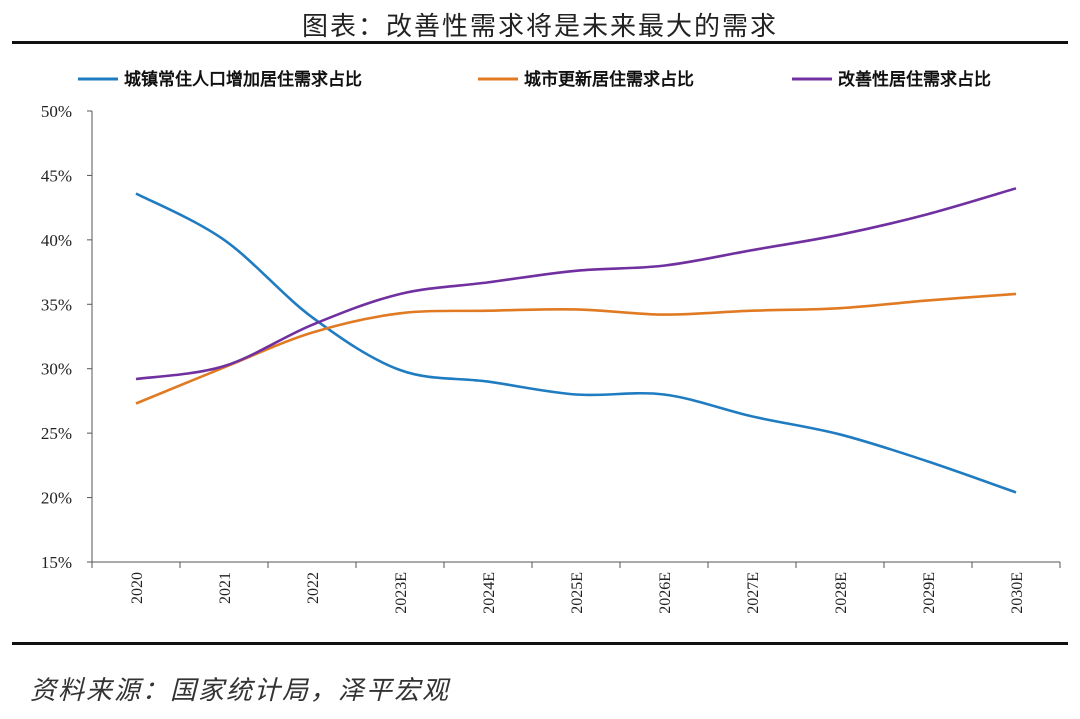 The width and height of the screenshot is (1080, 719). Describe the element at coordinates (225, 588) in the screenshot. I see `x-tick-label: 2021` at that location.